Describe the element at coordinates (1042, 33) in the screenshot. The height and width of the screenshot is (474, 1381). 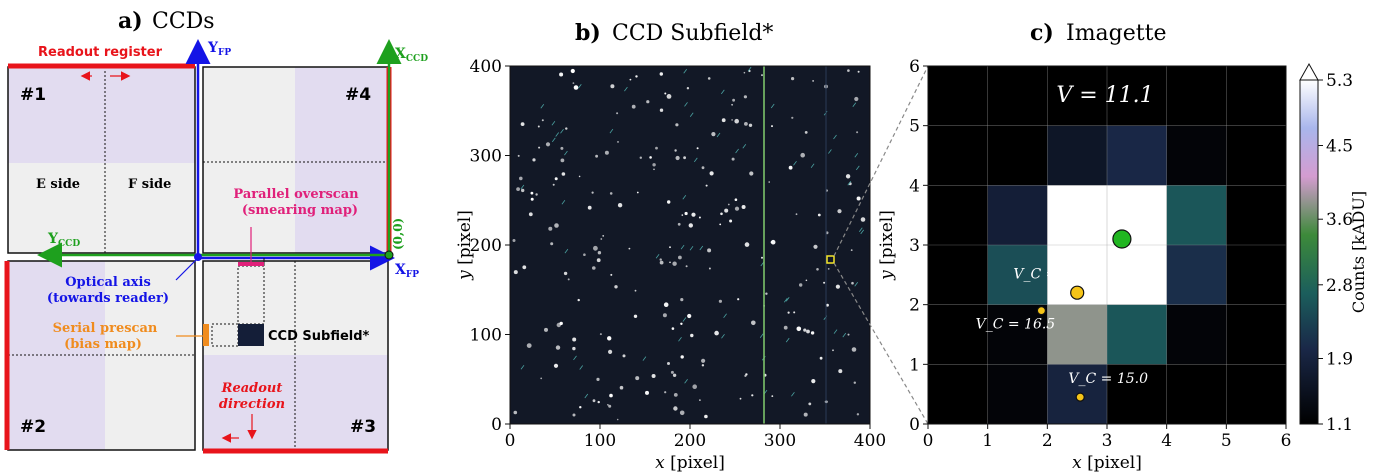
I see `panel-c-label: c)` at that location.